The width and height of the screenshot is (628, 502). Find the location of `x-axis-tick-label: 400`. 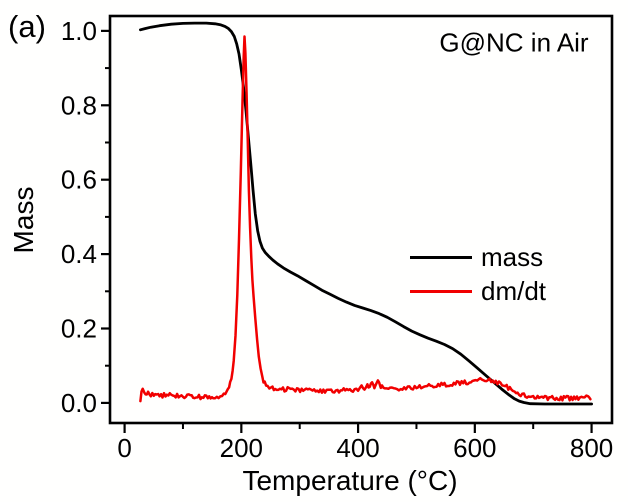

x-axis-tick-label: 400 is located at coordinates (357, 448).